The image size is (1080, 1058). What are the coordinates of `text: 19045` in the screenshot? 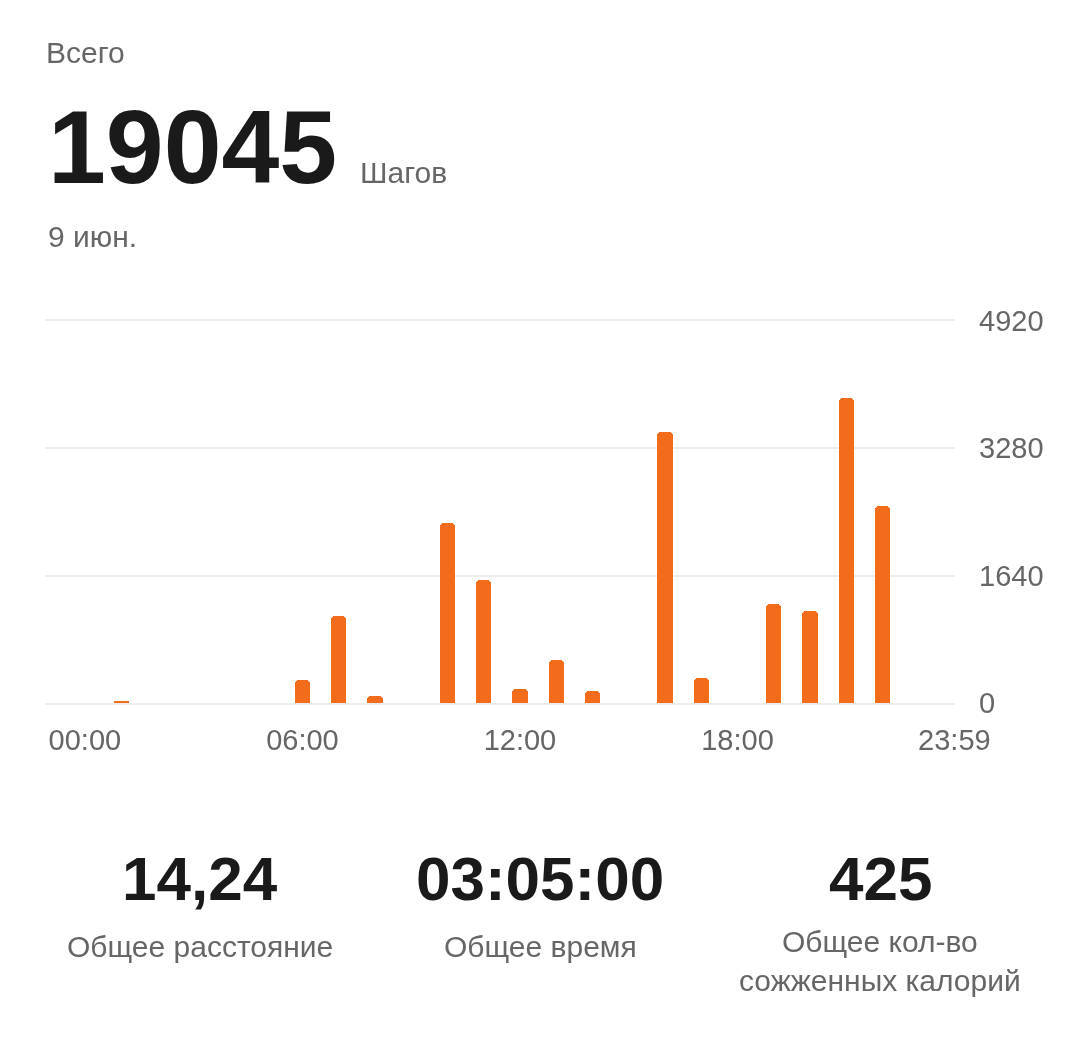 It's located at (193, 147).